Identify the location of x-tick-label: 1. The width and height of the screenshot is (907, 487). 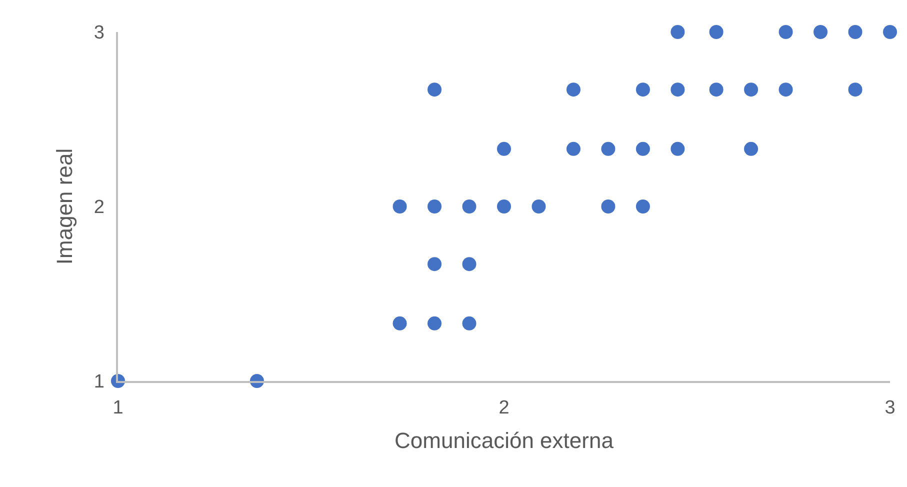
(118, 408).